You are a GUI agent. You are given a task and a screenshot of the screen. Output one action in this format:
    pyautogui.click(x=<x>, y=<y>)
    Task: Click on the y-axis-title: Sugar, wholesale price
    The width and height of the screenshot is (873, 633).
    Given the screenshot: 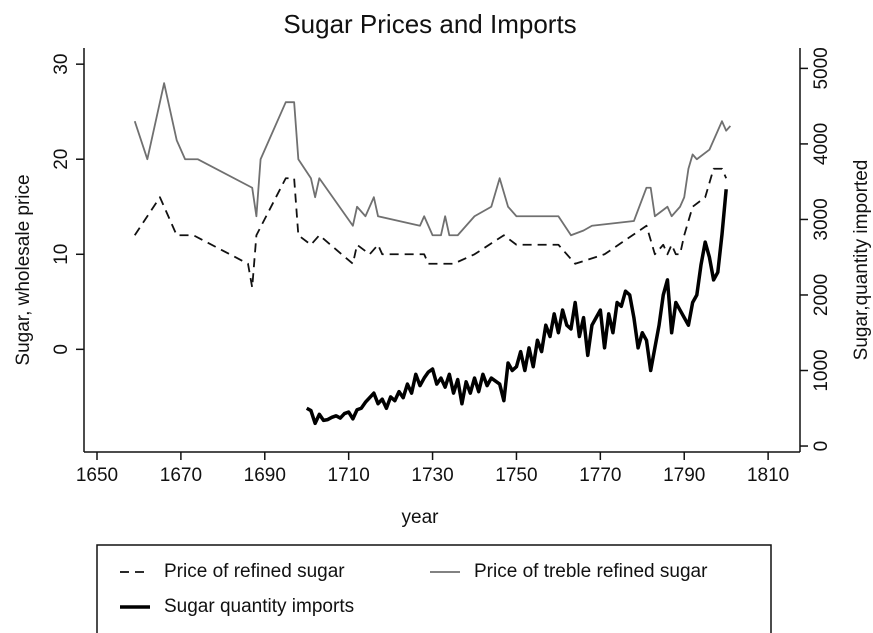 What is the action you would take?
    pyautogui.click(x=23, y=269)
    